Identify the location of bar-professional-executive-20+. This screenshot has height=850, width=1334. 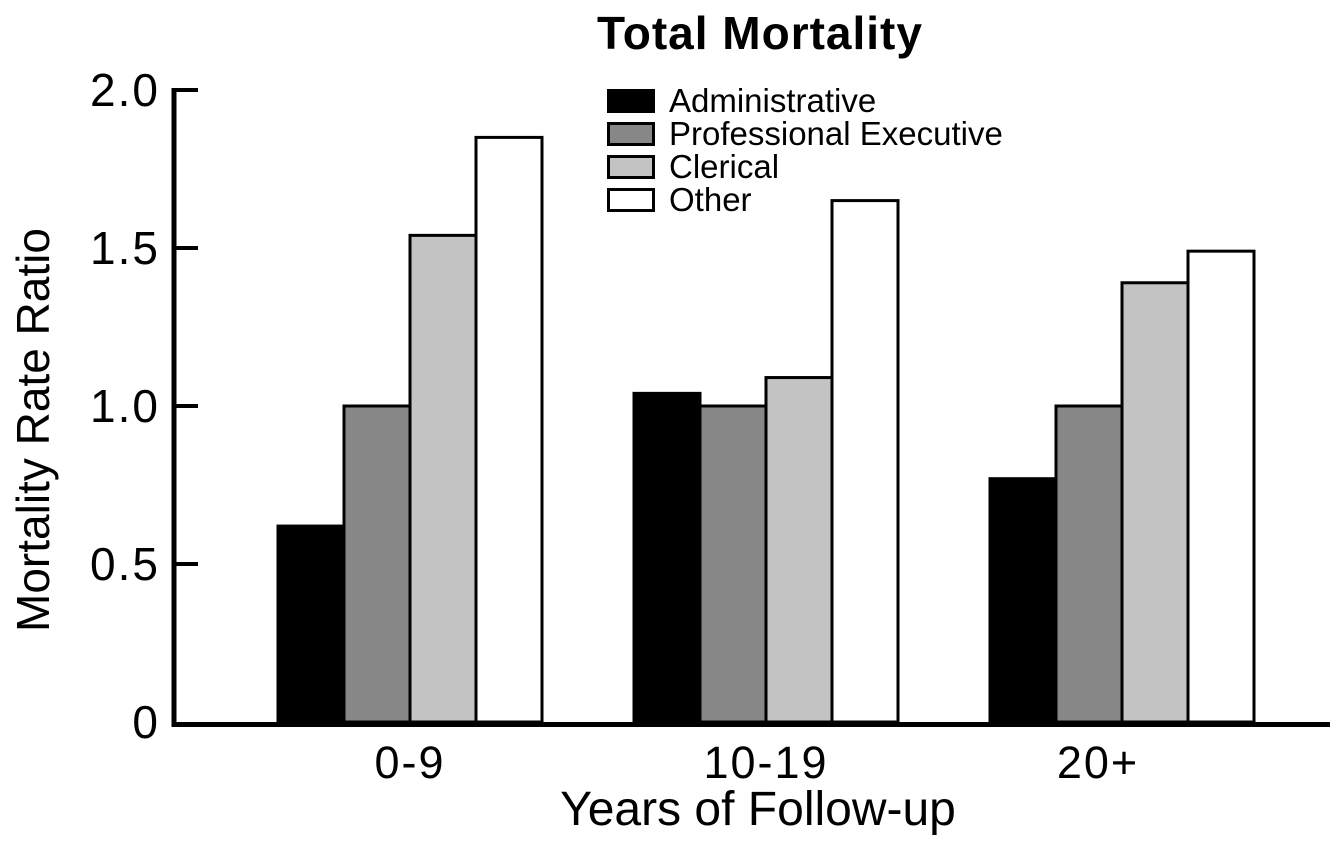
(1089, 564).